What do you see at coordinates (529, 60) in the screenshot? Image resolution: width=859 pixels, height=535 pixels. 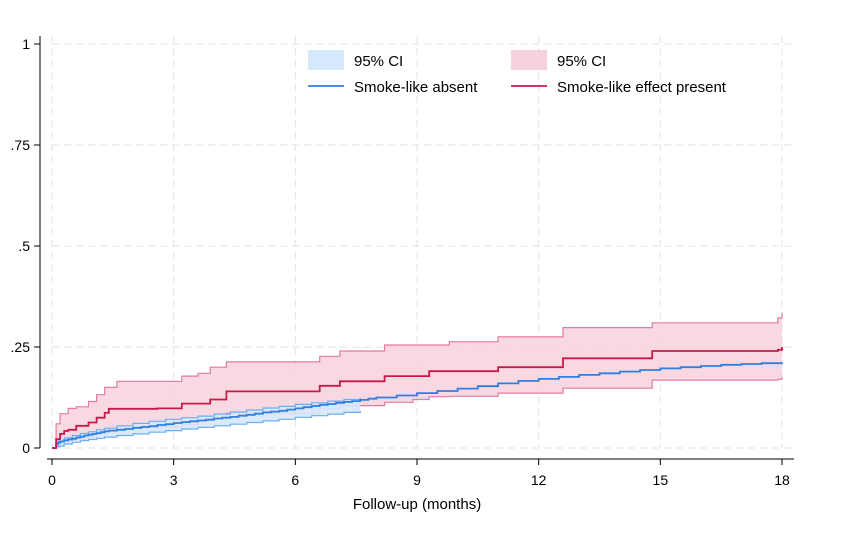 I see `legend-swatch-ci-present` at bounding box center [529, 60].